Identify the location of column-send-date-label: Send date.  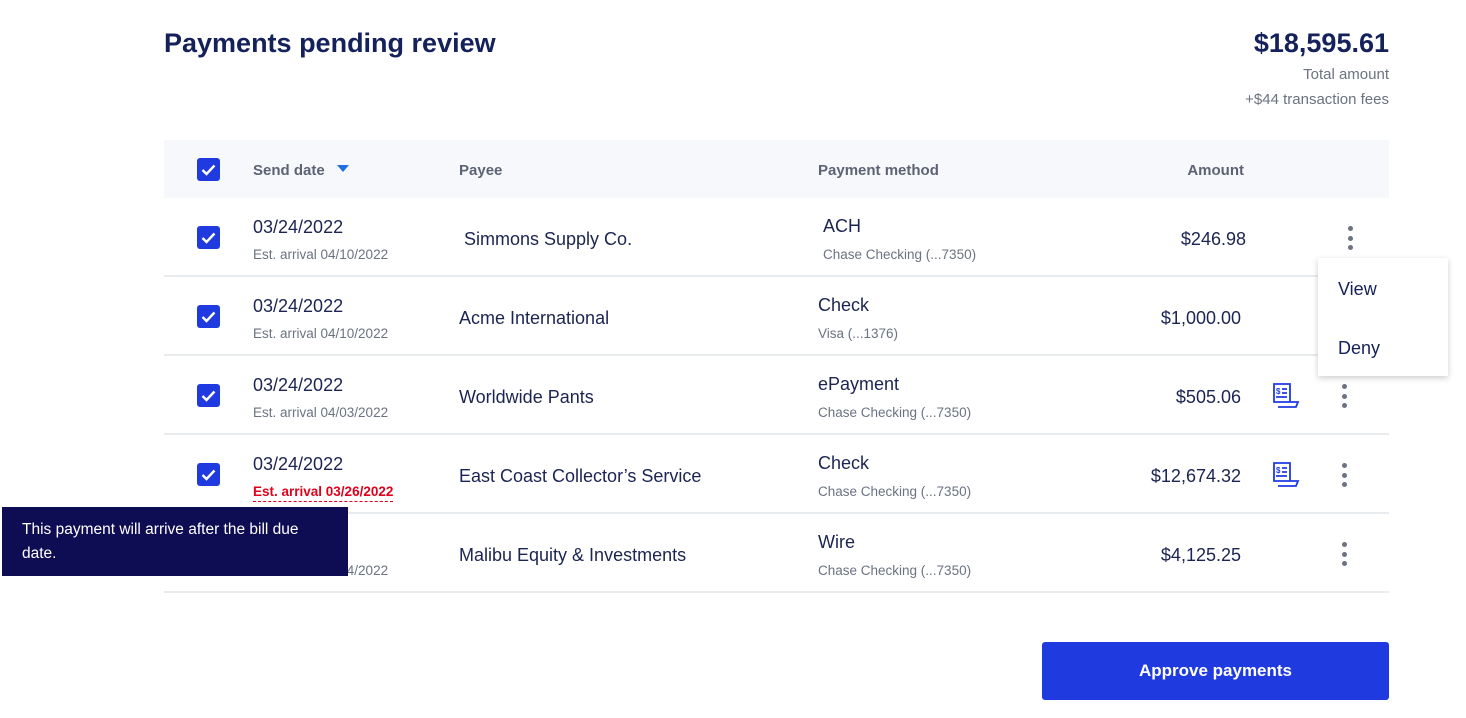
(289, 170).